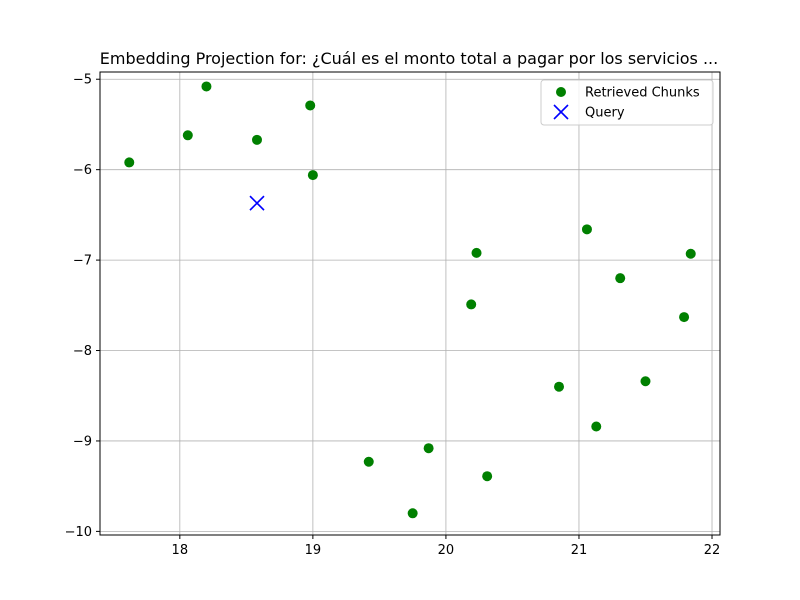 Image resolution: width=800 pixels, height=600 pixels. Describe the element at coordinates (579, 550) in the screenshot. I see `x-tick-label: 21` at that location.